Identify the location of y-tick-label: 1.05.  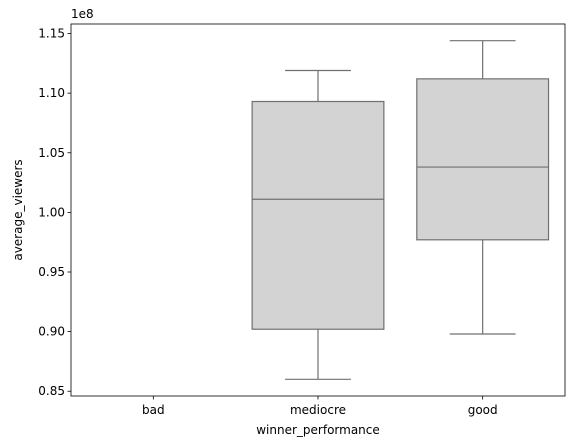
(51, 153).